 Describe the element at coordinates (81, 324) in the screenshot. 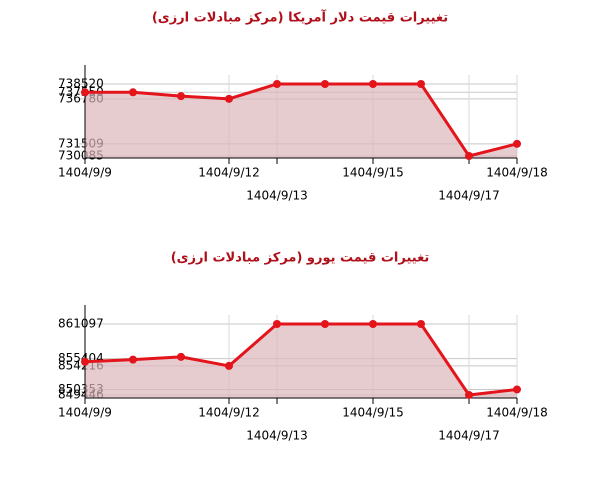

I see `y-tick-label: 861097` at that location.